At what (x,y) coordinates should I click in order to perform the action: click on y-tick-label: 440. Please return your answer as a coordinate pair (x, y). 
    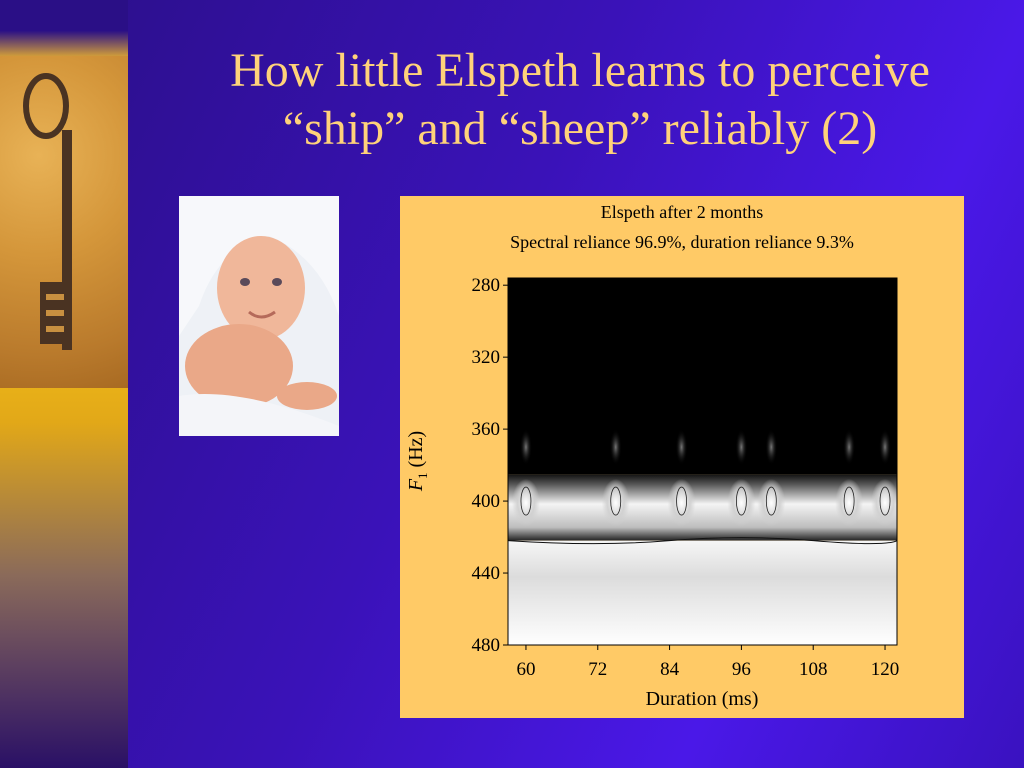
    Looking at the image, I should click on (486, 573).